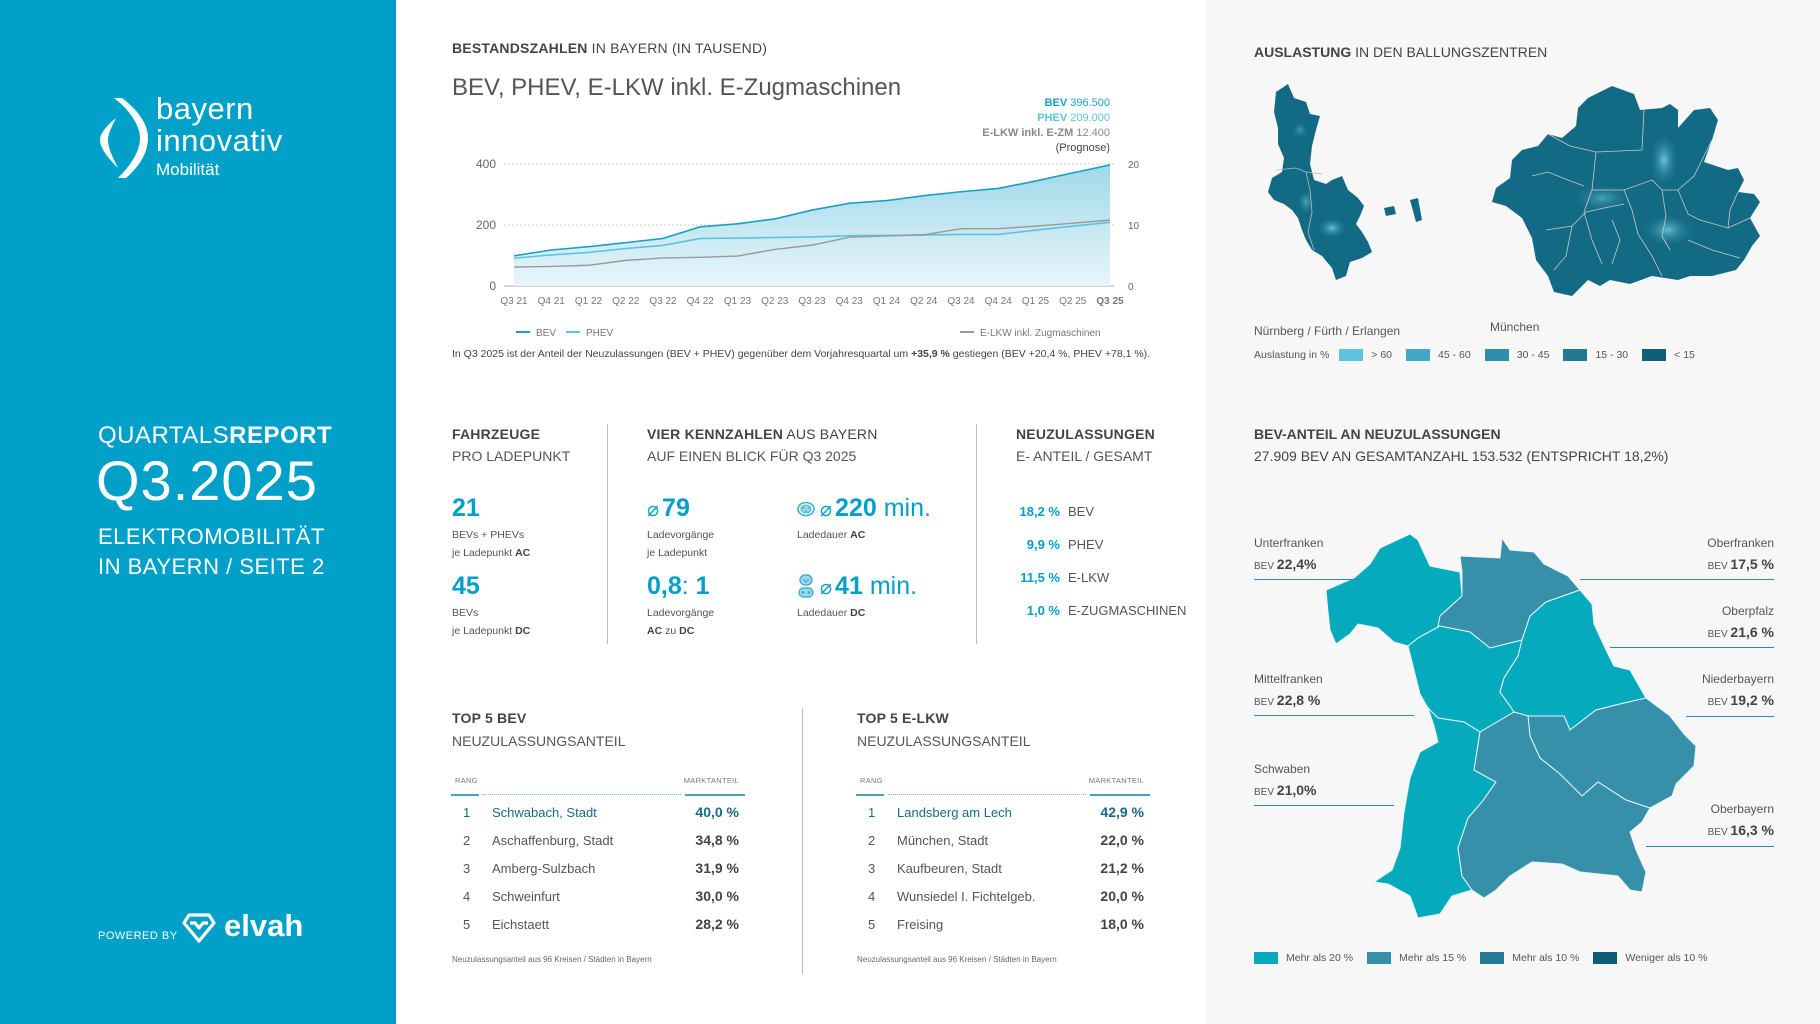 This screenshot has width=1820, height=1024. What do you see at coordinates (514, 301) in the screenshot?
I see `x-tick-label: Q3 21` at bounding box center [514, 301].